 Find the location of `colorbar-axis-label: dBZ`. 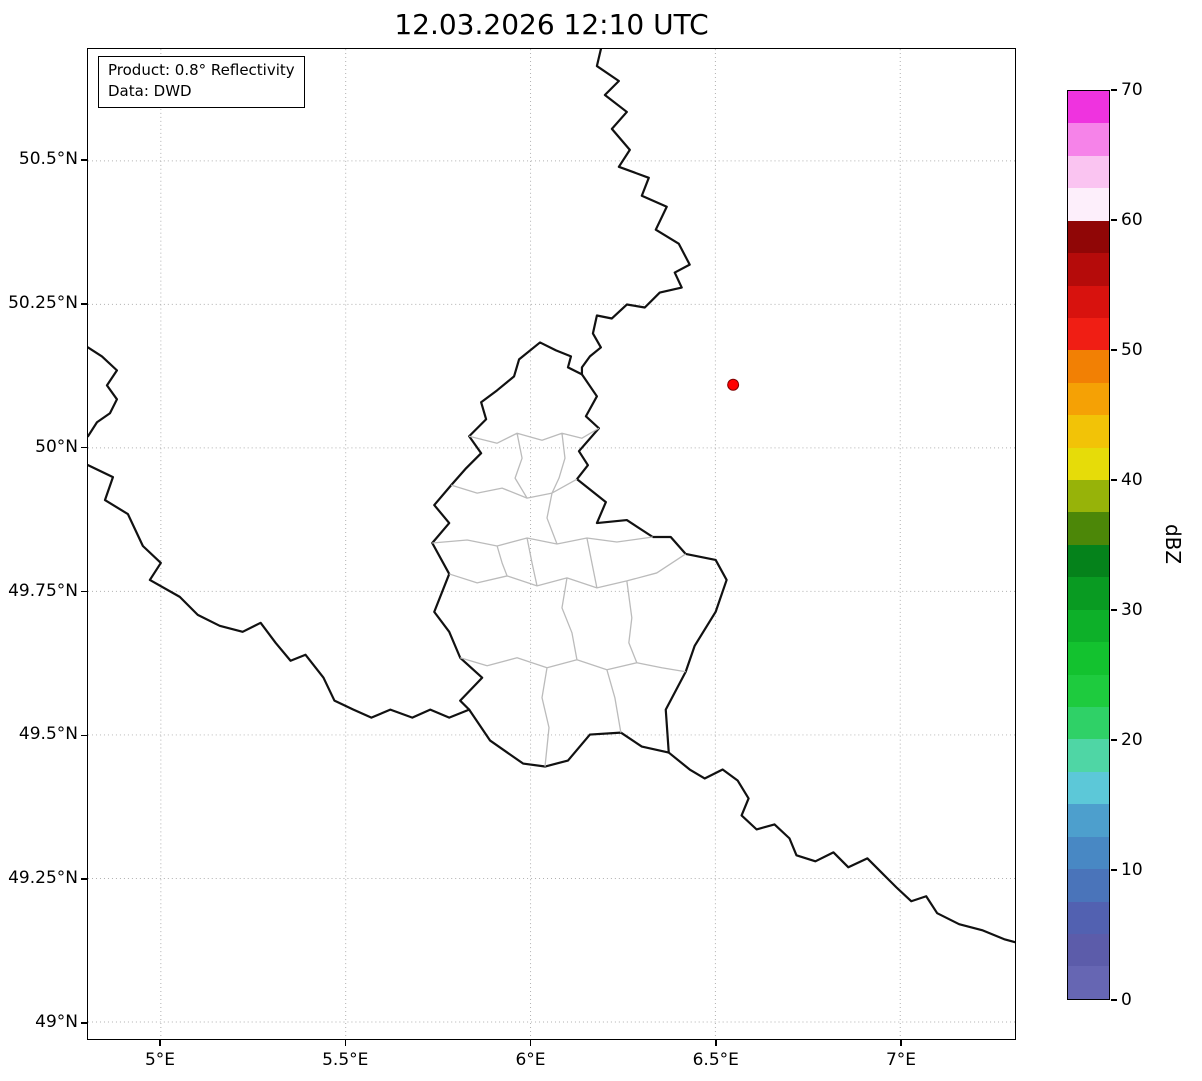

colorbar-axis-label: dBZ is located at coordinates (1173, 544).